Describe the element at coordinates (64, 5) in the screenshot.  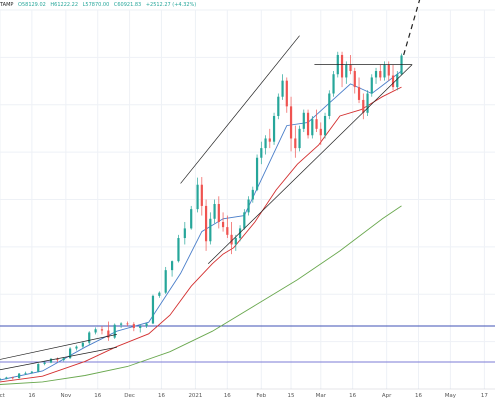
I see `high-value: H61222.22` at that location.